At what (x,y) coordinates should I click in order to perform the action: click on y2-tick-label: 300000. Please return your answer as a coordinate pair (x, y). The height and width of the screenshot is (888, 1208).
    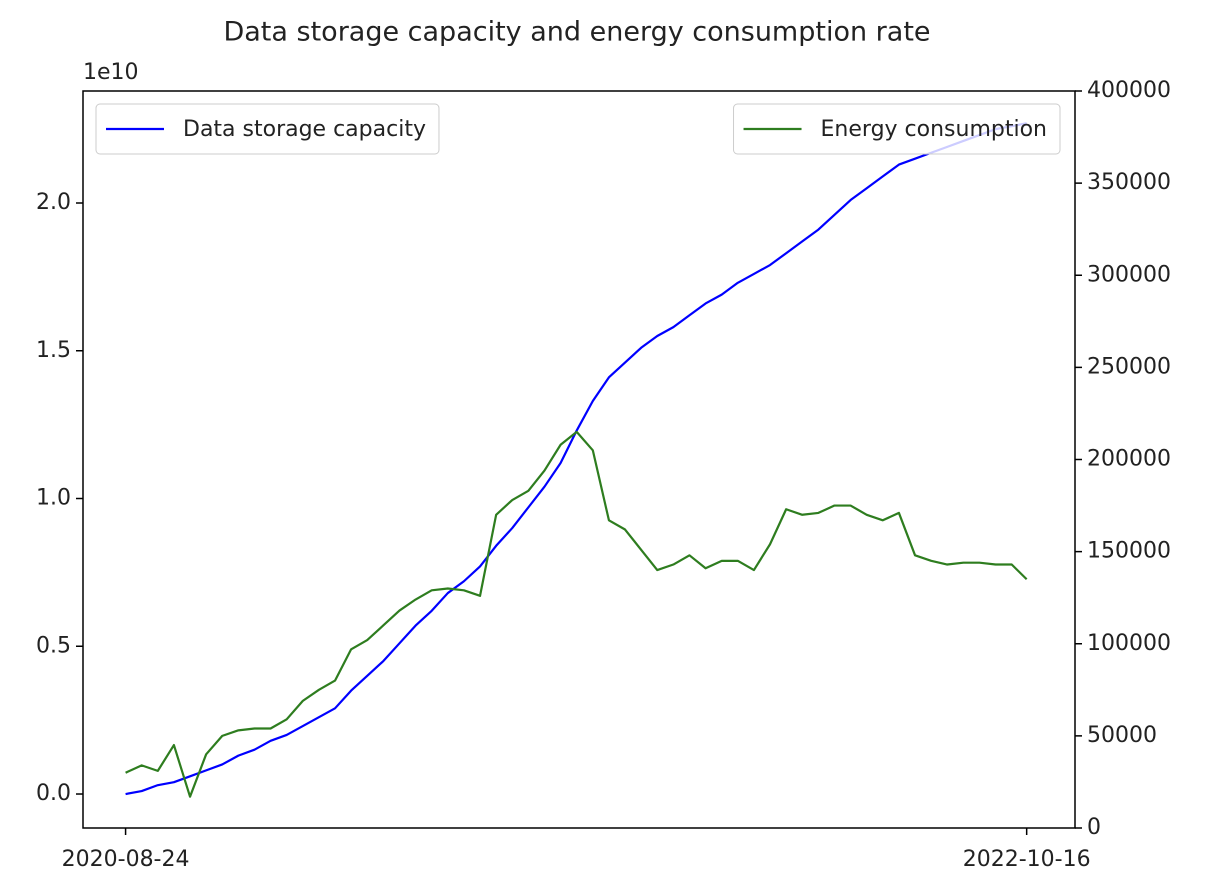
    Looking at the image, I should click on (1129, 274).